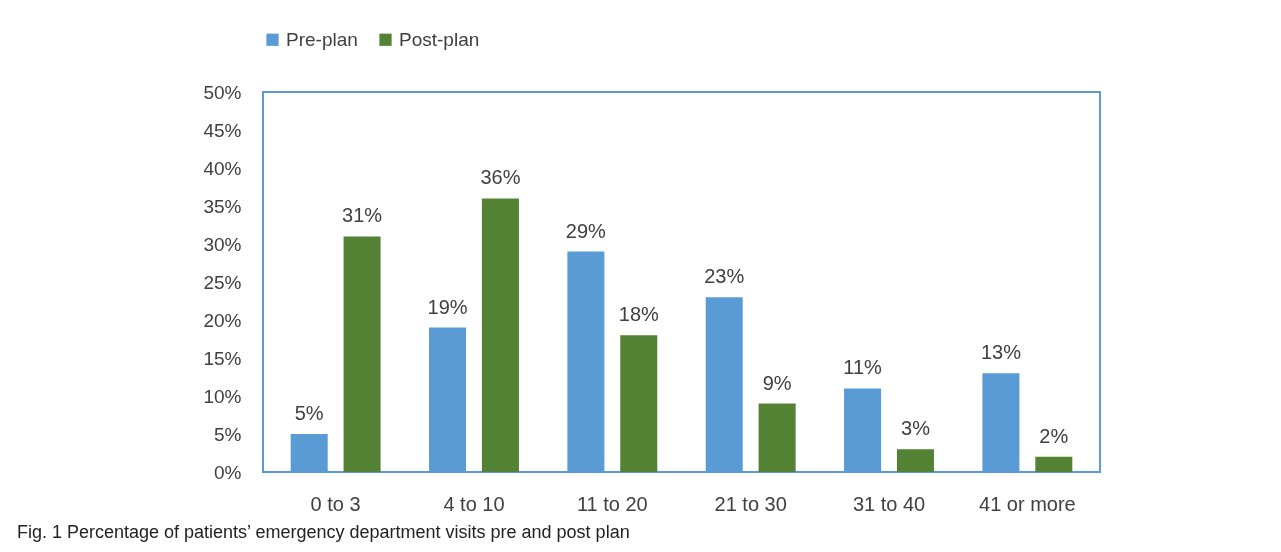 Image resolution: width=1281 pixels, height=552 pixels. Describe the element at coordinates (889, 503) in the screenshot. I see `x-tick-label: 31 to 40` at that location.